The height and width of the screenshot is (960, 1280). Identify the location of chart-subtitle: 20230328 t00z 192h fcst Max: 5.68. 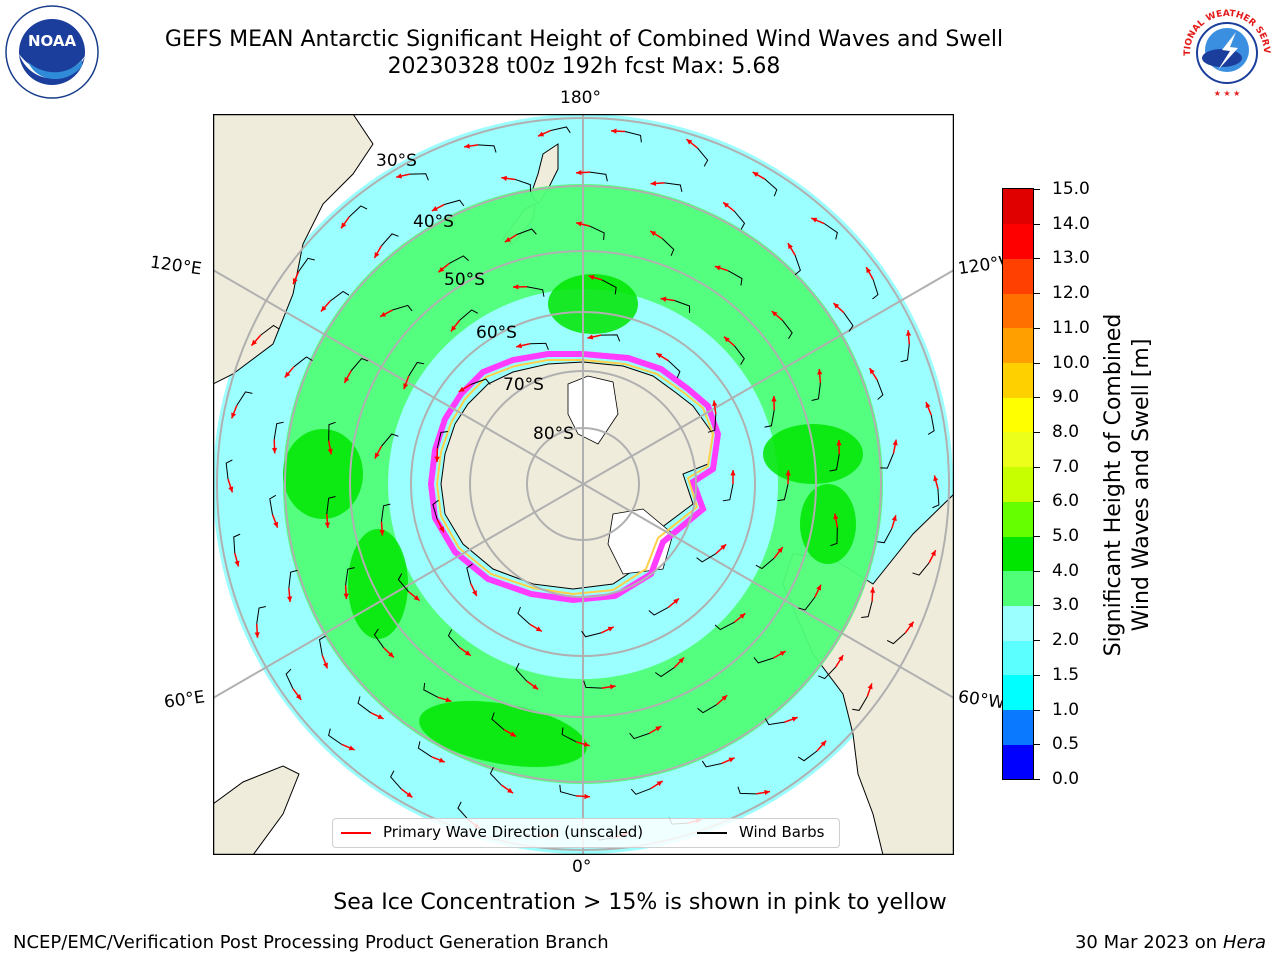
(584, 66).